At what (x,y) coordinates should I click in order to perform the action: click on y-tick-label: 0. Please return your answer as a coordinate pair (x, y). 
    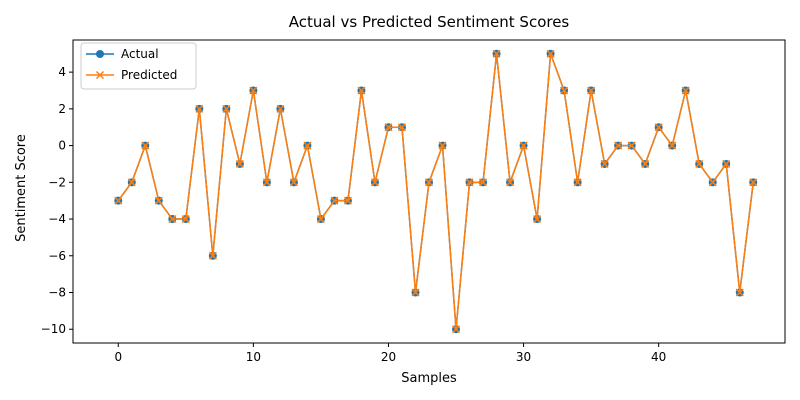
    Looking at the image, I should click on (62, 146).